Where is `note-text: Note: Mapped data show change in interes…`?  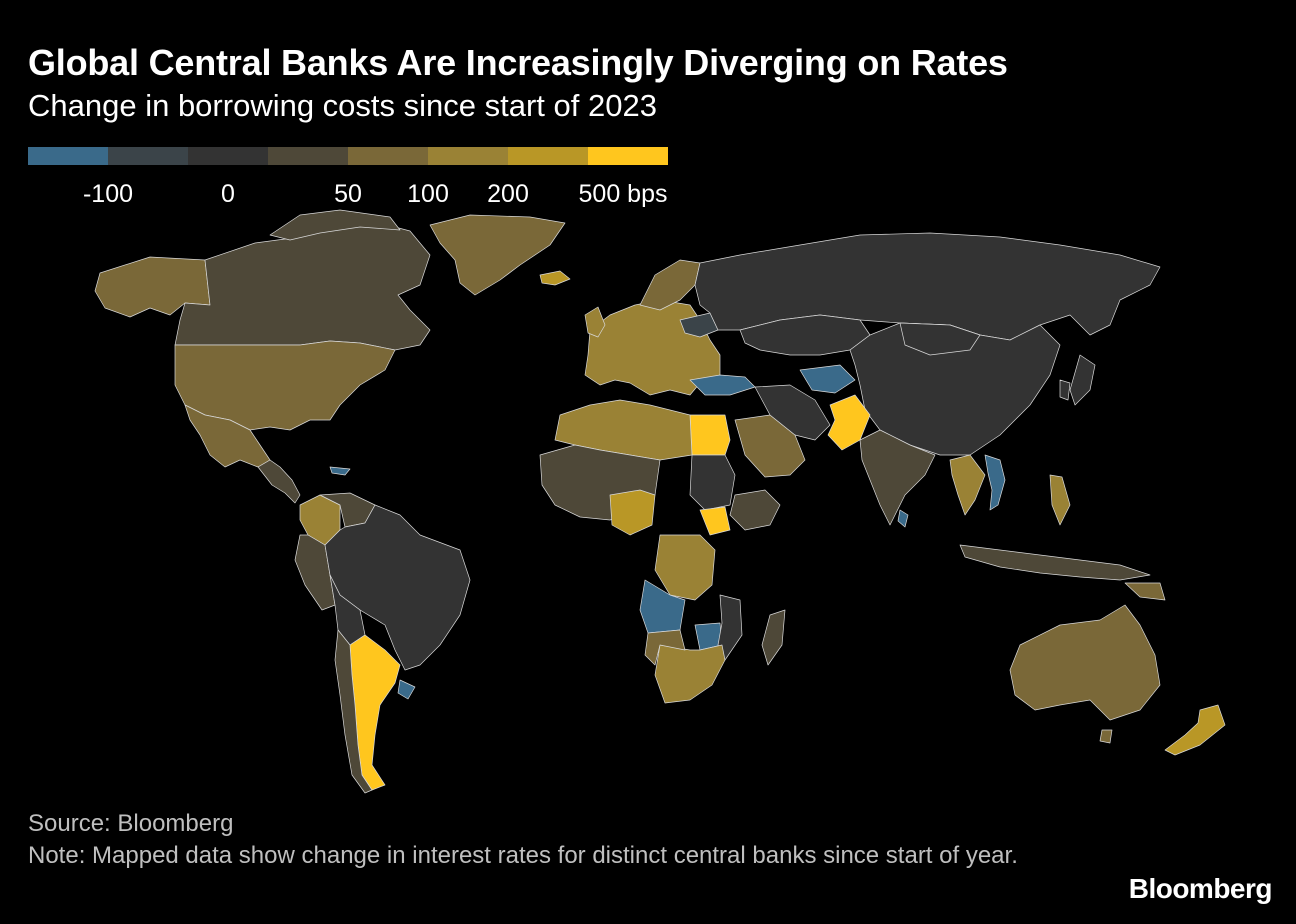 note-text: Note: Mapped data show change in interes… is located at coordinates (523, 855).